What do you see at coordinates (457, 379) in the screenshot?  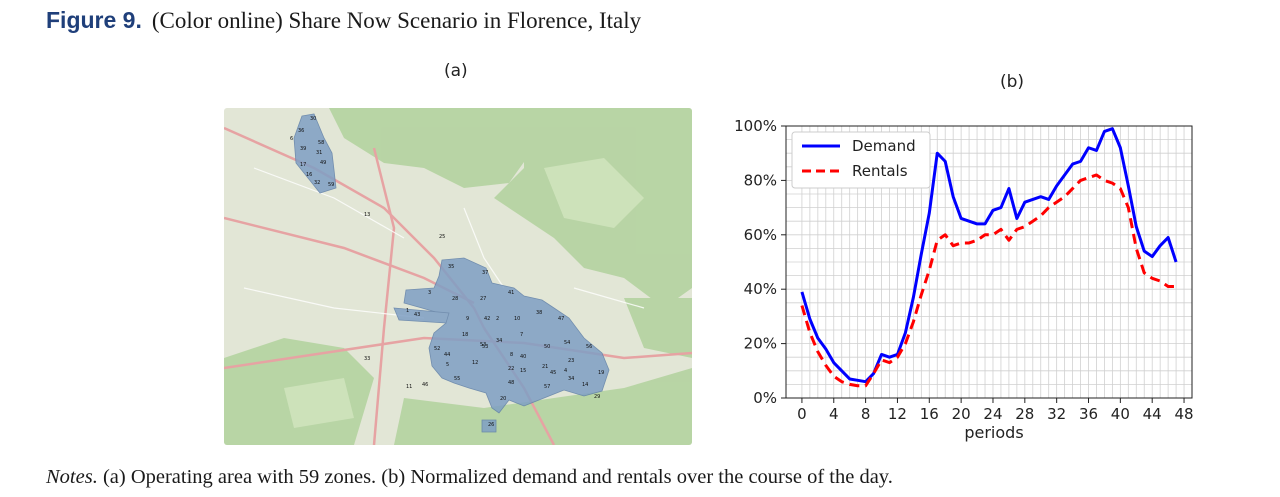 I see `zone-label: 55` at bounding box center [457, 379].